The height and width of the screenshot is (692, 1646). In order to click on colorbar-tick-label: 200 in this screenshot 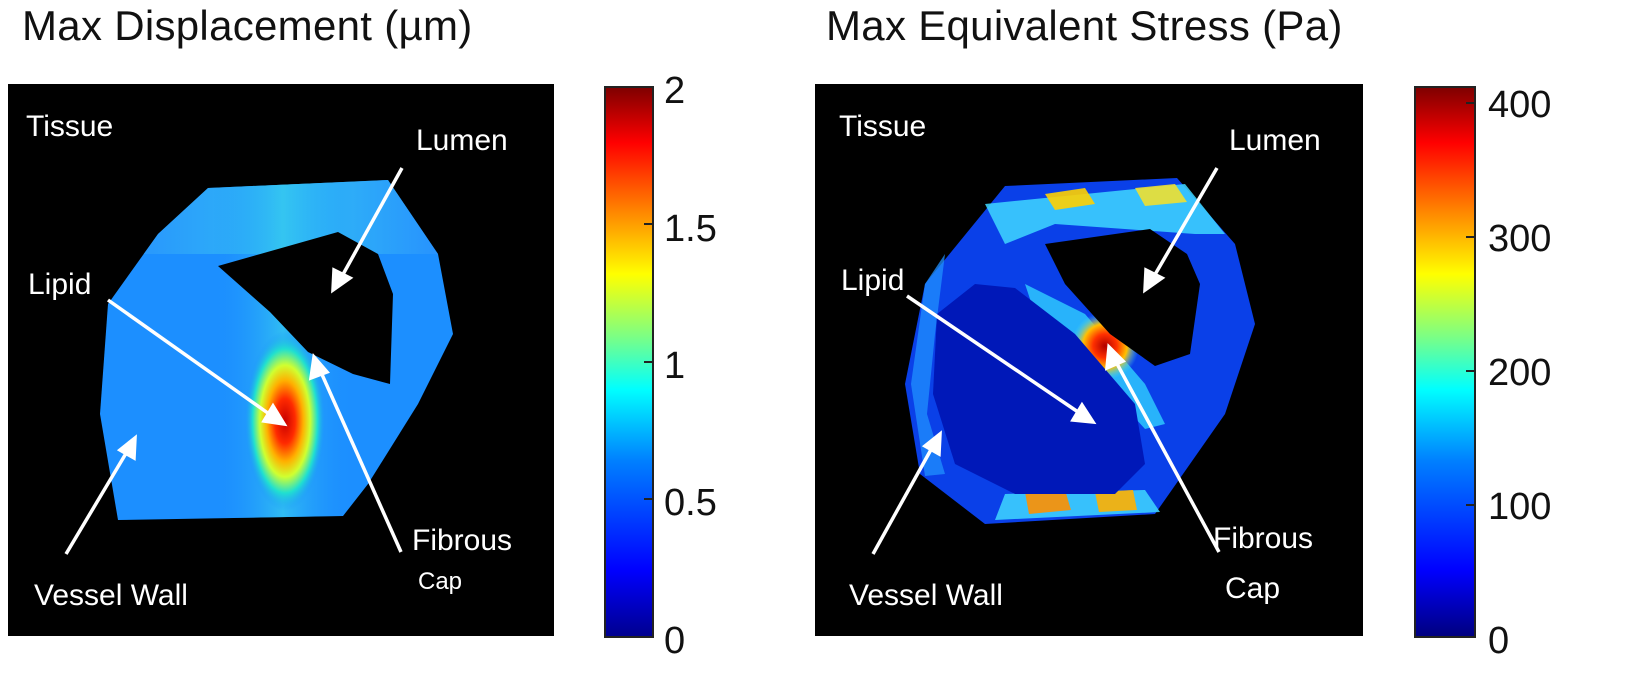, I will do `click(1520, 373)`.